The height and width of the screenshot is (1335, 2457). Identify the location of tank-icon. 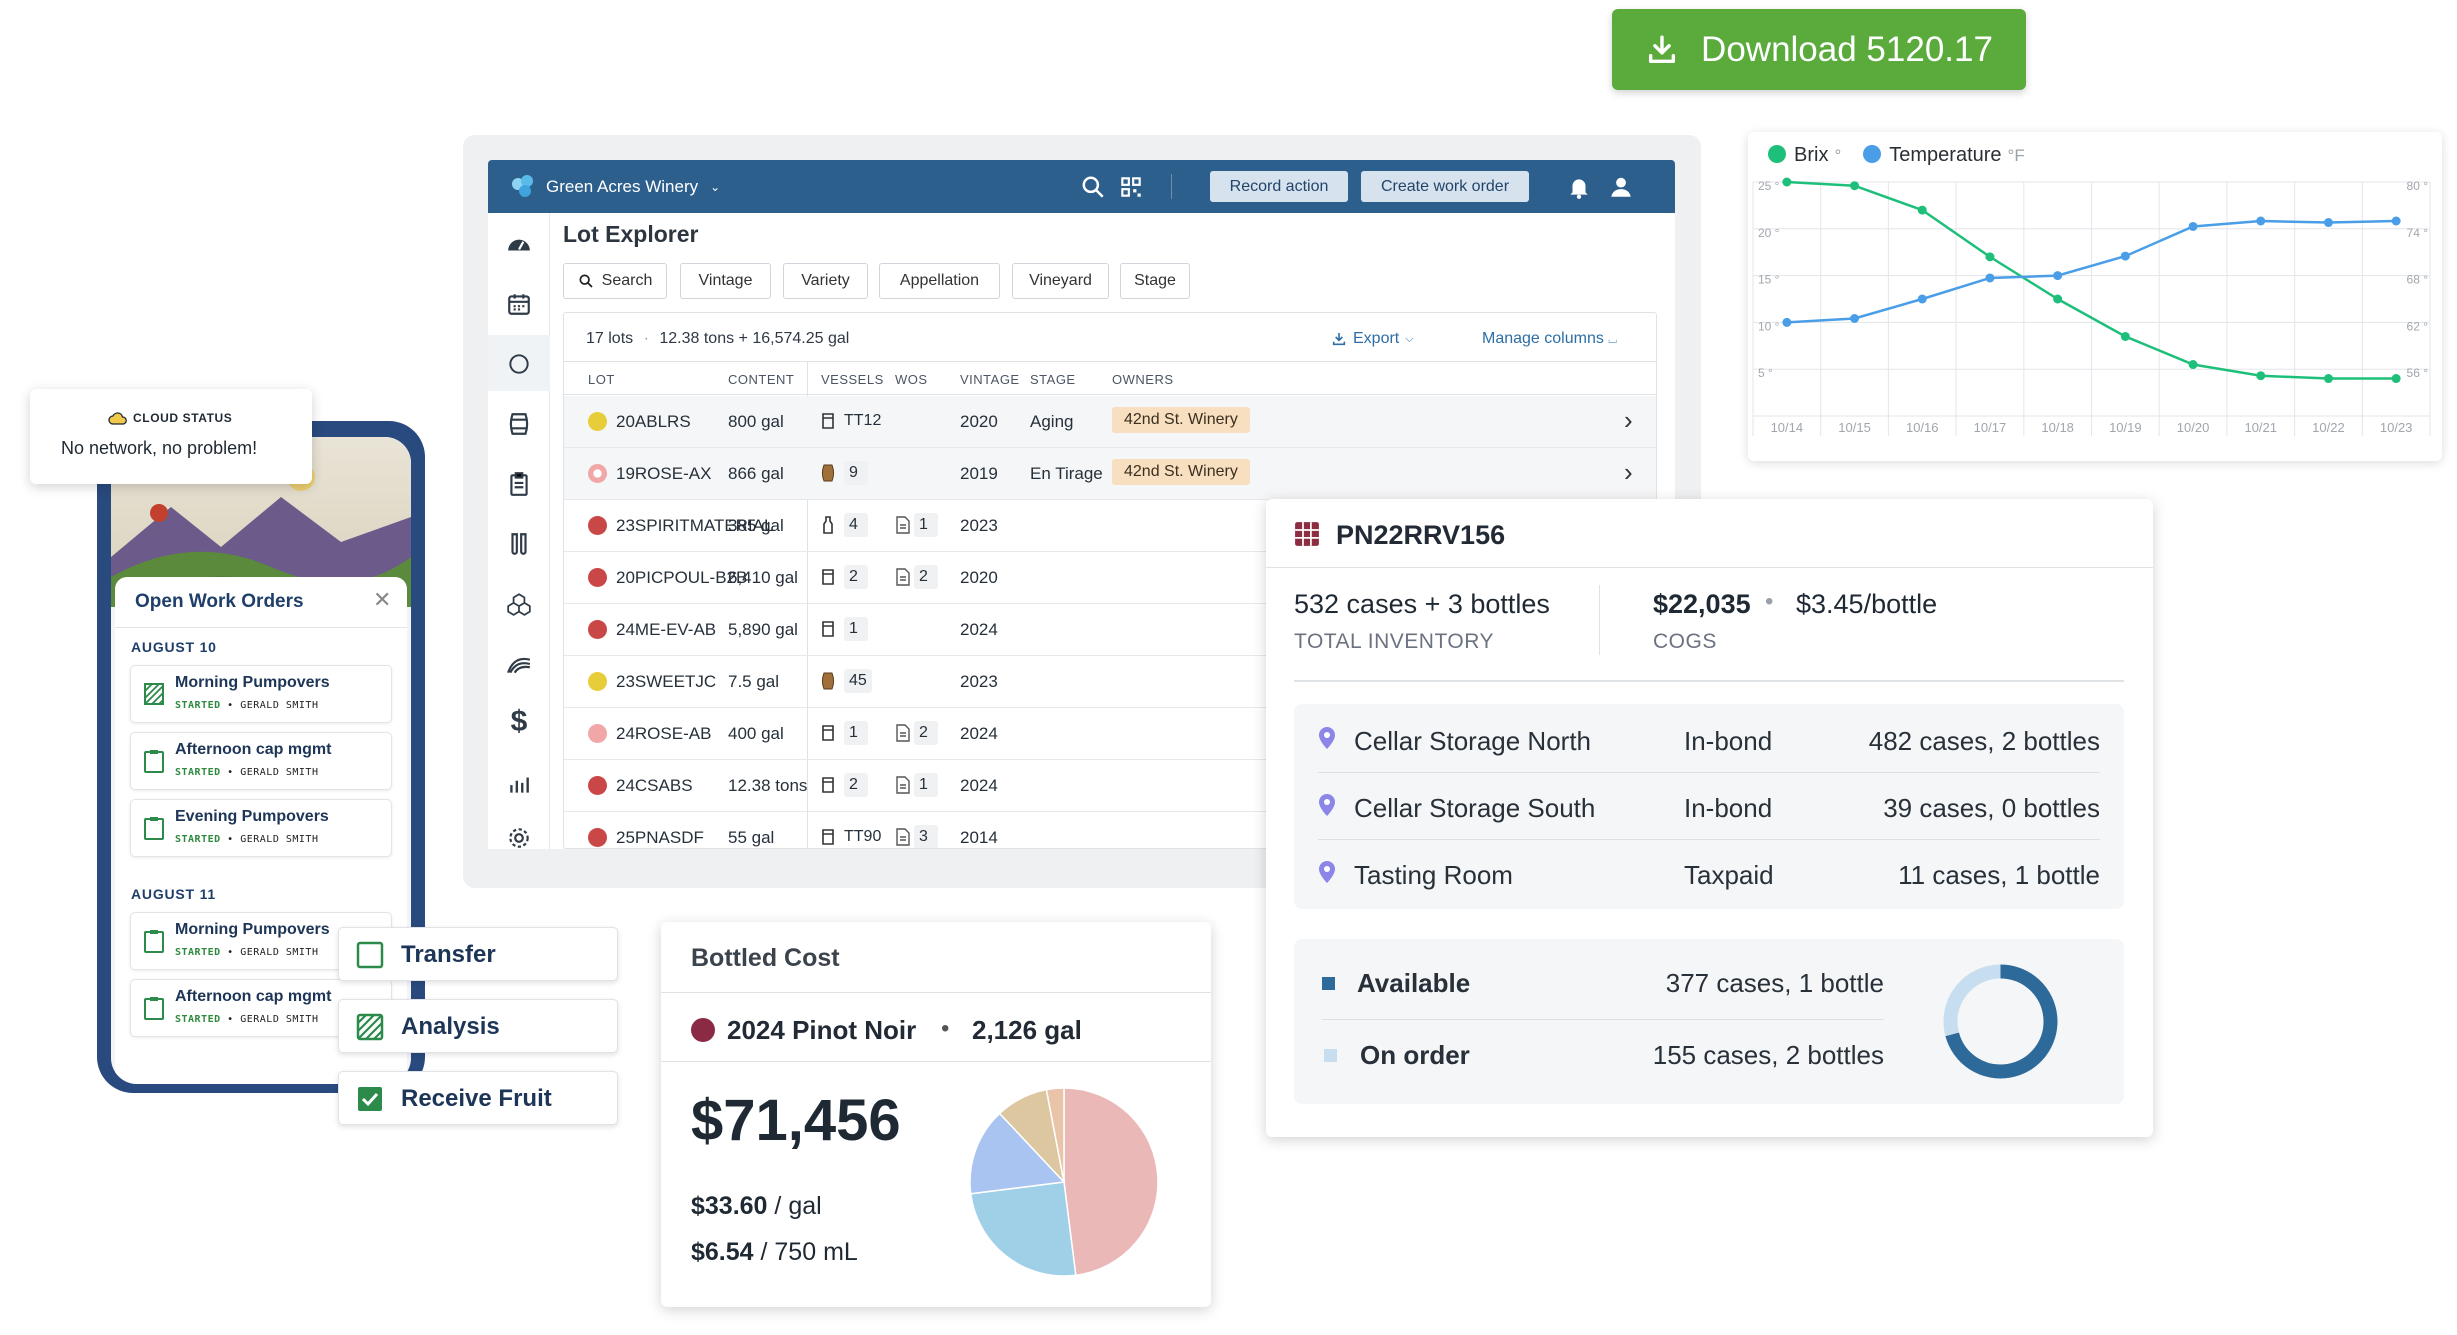
(828, 837).